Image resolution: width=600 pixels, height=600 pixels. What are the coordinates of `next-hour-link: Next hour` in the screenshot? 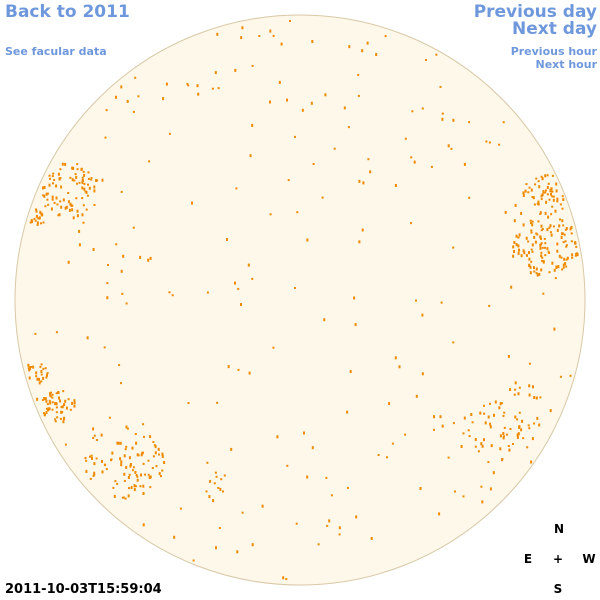 It's located at (566, 64).